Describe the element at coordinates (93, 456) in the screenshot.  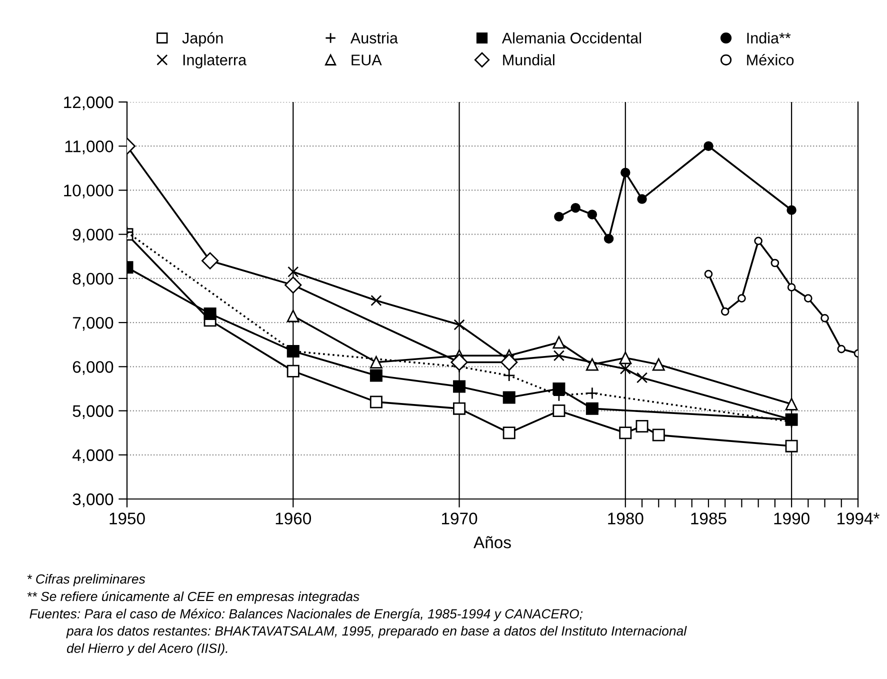
I see `y-tick-label: 4,000` at that location.